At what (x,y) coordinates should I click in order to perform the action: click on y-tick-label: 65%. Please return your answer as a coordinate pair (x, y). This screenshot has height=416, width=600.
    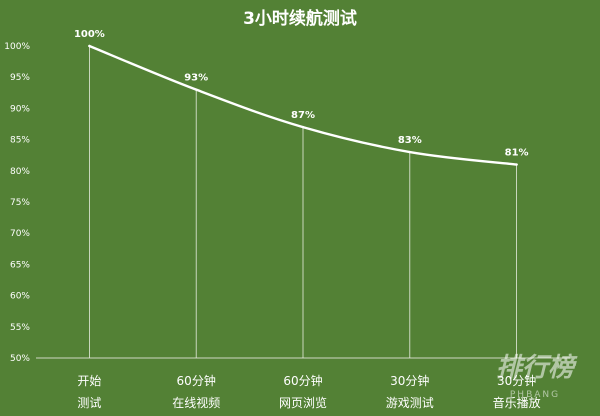
    Looking at the image, I should click on (20, 265).